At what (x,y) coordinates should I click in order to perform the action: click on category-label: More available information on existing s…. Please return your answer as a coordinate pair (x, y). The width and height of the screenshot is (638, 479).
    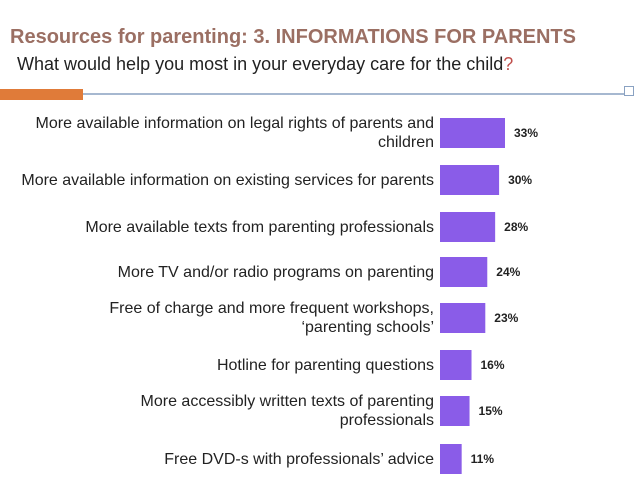
    Looking at the image, I should click on (227, 180).